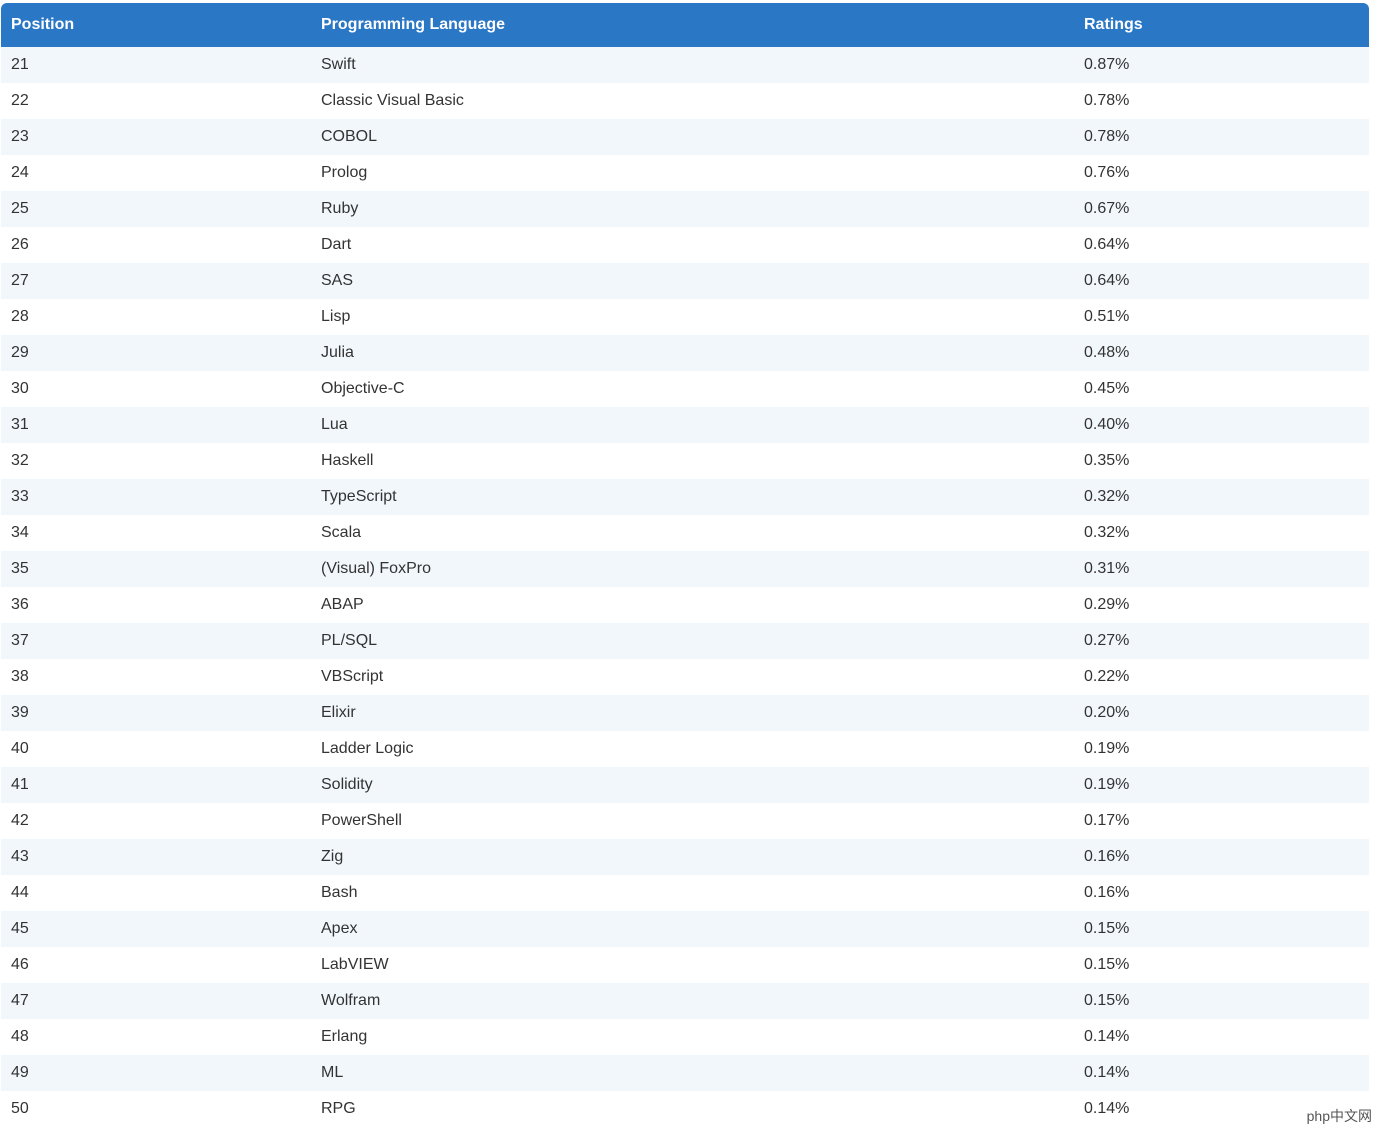  Describe the element at coordinates (1221, 641) in the screenshot. I see `table-cell: 0.27%` at that location.